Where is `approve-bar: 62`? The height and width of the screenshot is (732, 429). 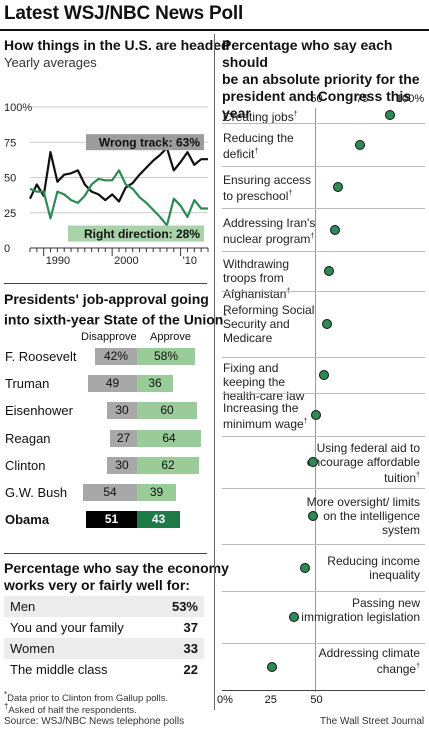
approve-bar: 62 is located at coordinates (168, 465).